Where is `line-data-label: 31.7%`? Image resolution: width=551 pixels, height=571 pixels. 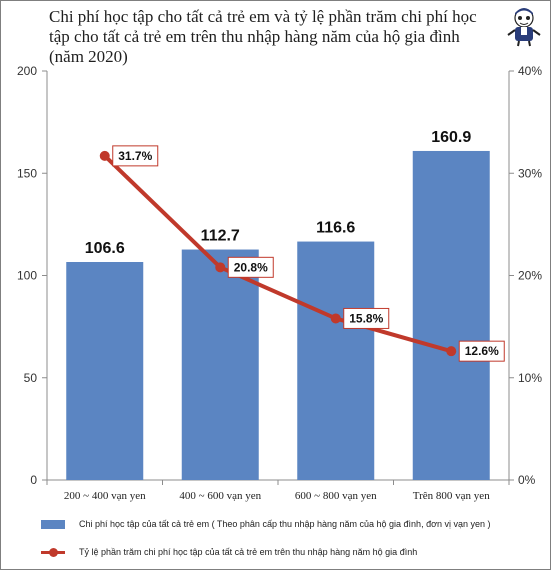 line-data-label: 31.7% is located at coordinates (135, 156).